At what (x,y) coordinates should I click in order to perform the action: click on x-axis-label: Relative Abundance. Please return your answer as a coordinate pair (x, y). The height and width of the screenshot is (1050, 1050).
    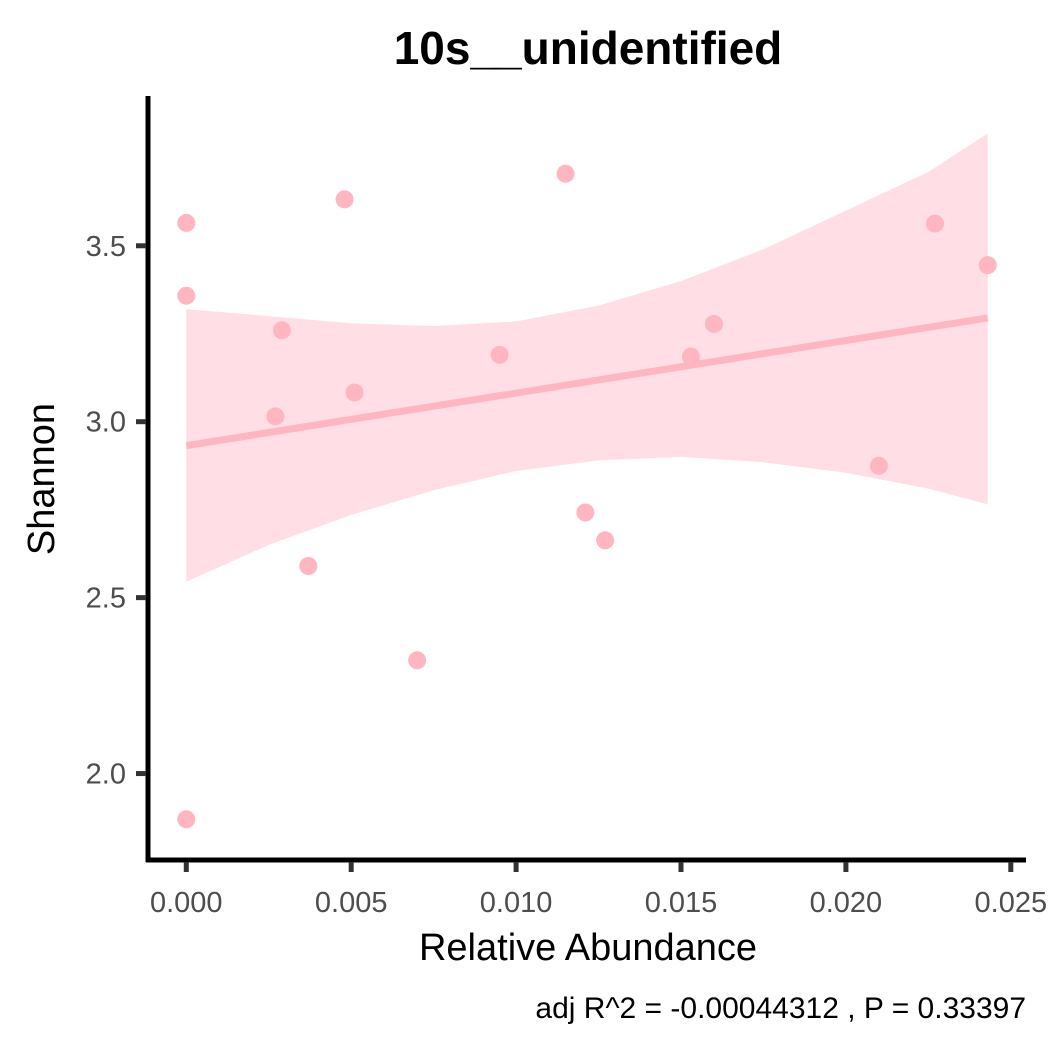
    Looking at the image, I should click on (588, 948).